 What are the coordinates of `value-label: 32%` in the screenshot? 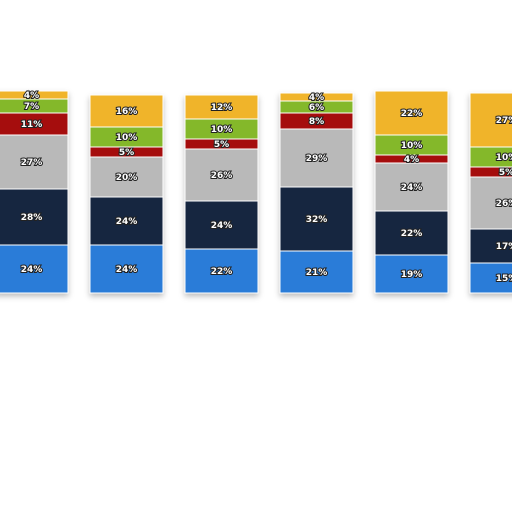 It's located at (317, 220).